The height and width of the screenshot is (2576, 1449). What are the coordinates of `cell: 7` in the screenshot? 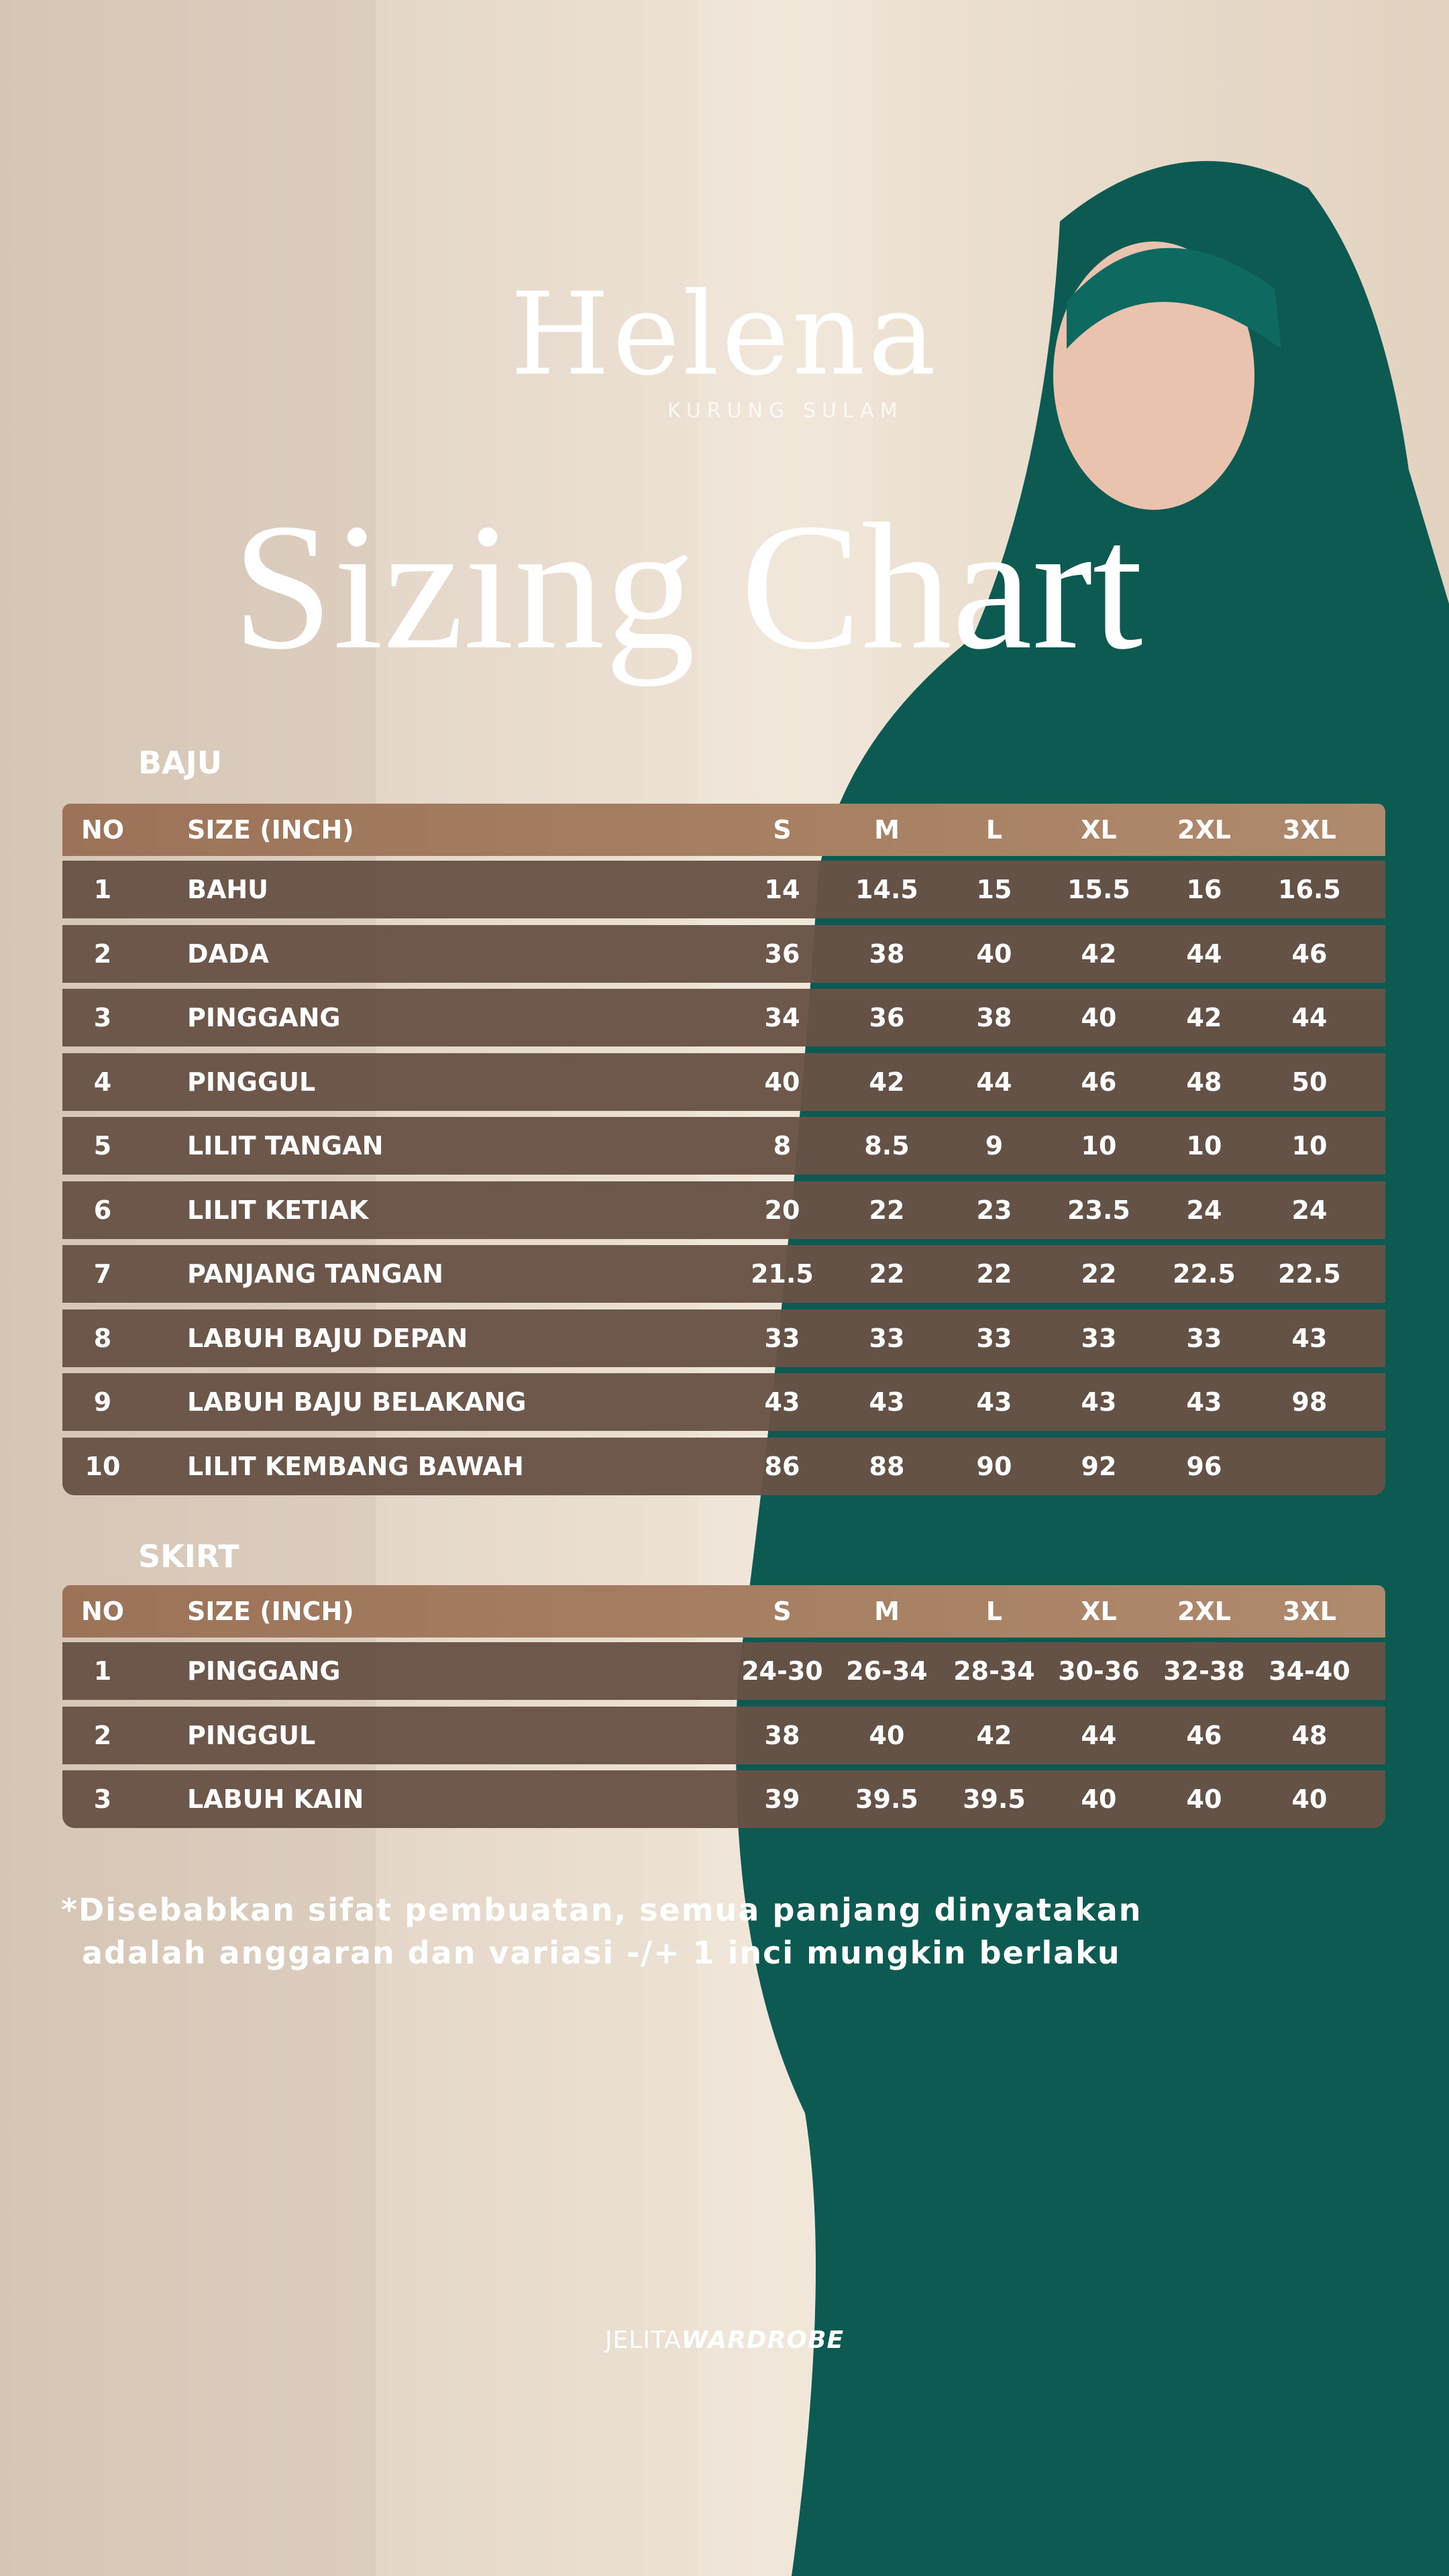 It's located at (102, 1274).